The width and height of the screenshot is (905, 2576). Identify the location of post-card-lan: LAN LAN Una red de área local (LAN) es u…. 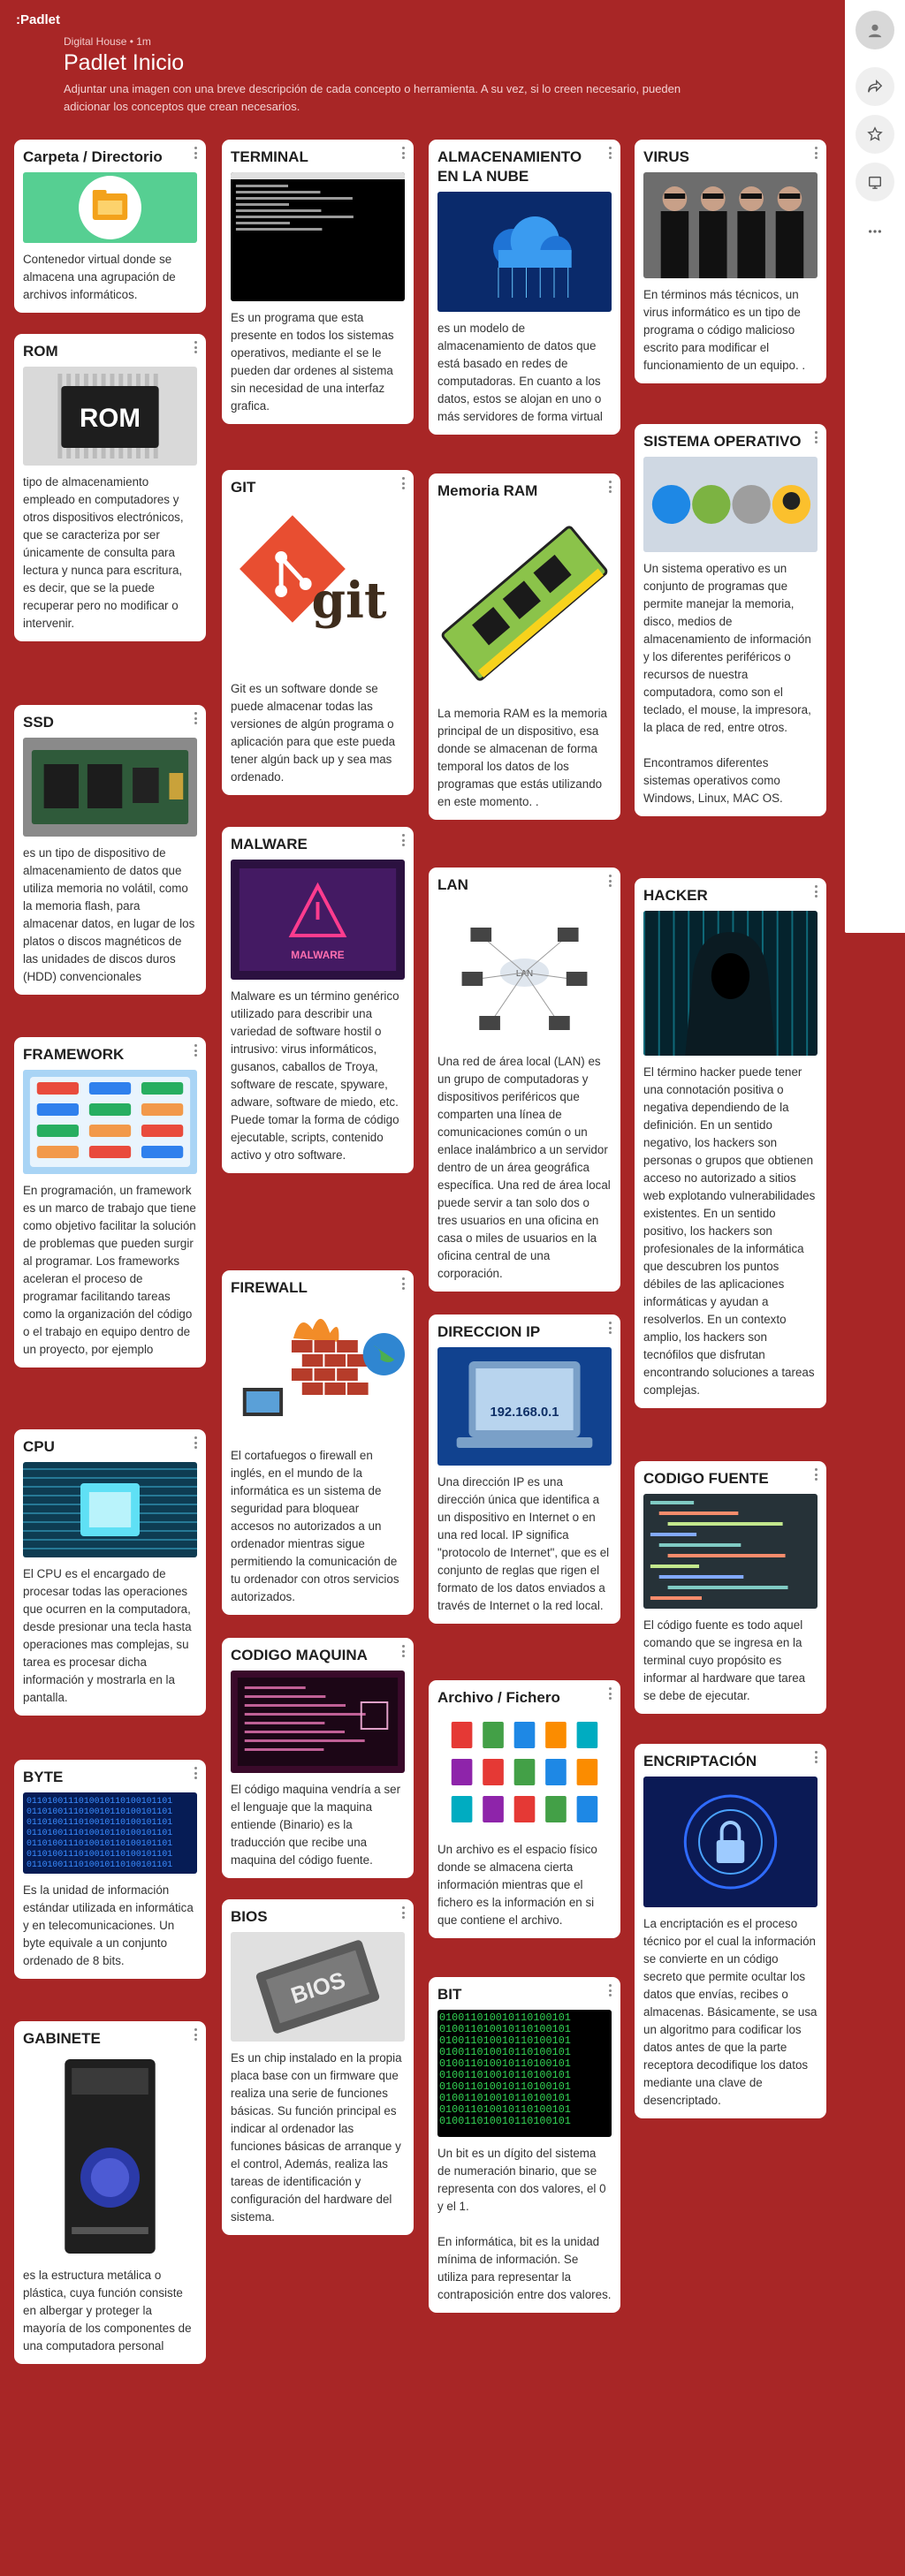
(525, 1080).